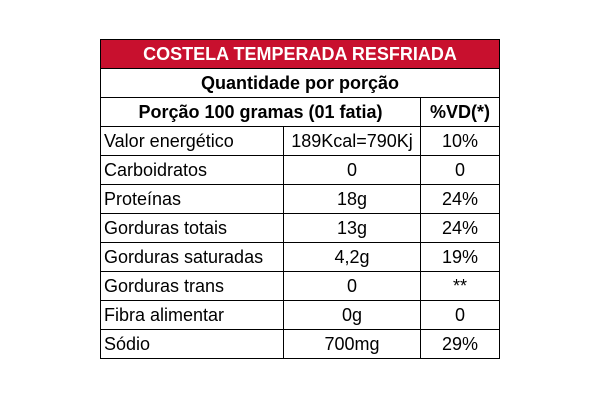 The image size is (600, 400). I want to click on nutrient-name: Gorduras saturadas, so click(192, 257).